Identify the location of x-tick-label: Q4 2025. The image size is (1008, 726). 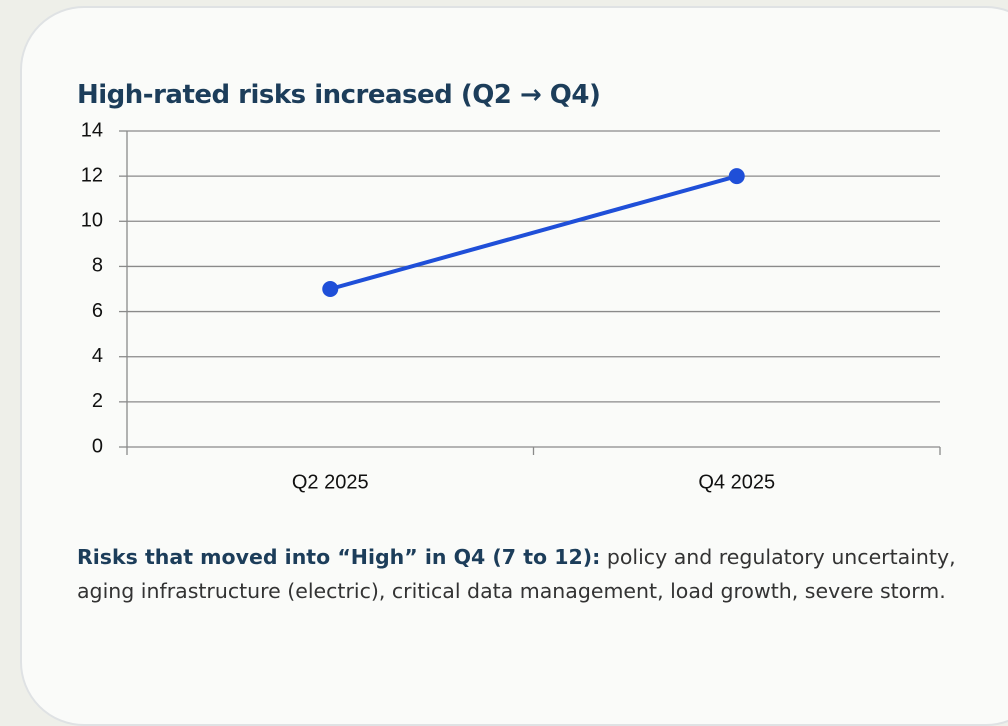
(736, 482).